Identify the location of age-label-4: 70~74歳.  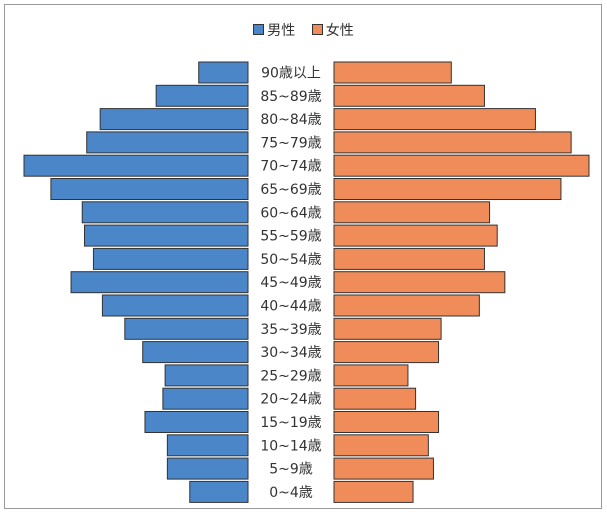
(290, 167).